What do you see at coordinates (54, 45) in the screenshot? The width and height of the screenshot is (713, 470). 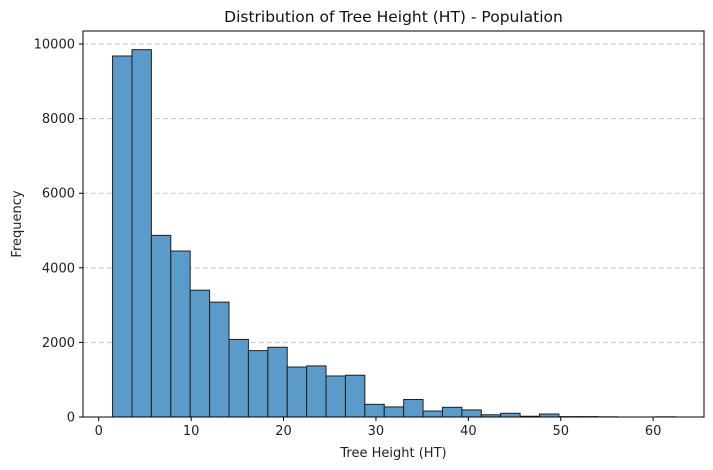 I see `y-tick-label-5: 10000` at bounding box center [54, 45].